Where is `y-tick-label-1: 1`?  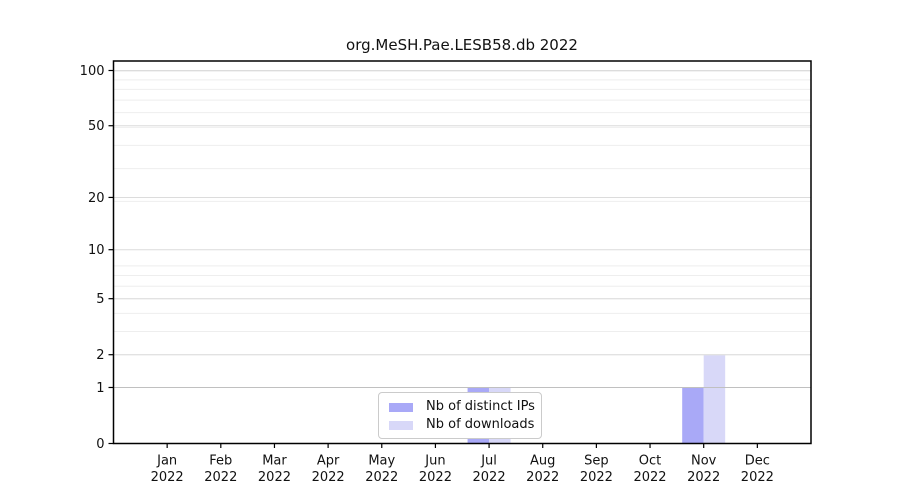
y-tick-label-1: 1 is located at coordinates (100, 388).